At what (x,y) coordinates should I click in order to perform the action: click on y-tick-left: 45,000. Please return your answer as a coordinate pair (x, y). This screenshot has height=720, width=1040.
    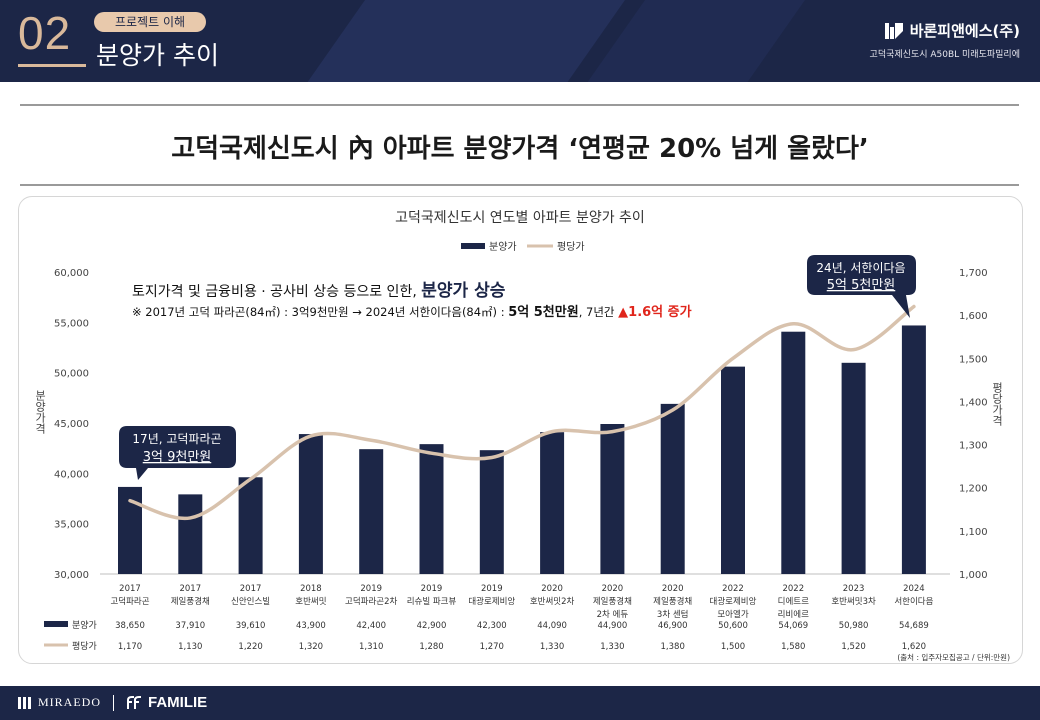
    Looking at the image, I should click on (71, 424).